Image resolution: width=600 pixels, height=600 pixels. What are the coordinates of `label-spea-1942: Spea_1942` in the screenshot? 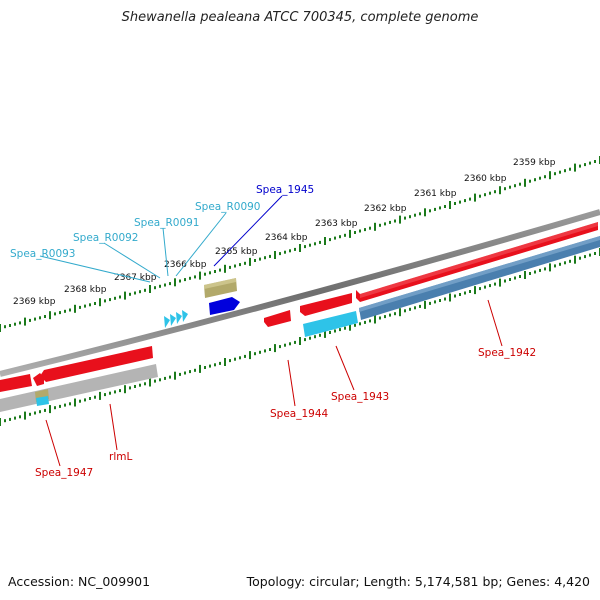 It's located at (507, 353).